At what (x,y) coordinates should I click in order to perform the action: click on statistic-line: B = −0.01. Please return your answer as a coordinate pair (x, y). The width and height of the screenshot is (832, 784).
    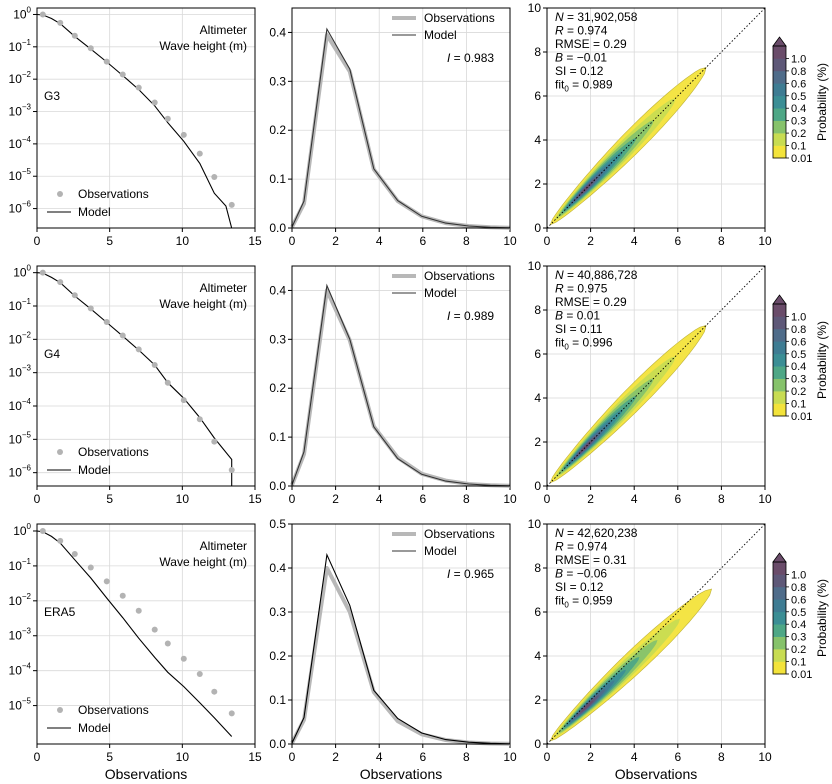
    Looking at the image, I should click on (581, 58).